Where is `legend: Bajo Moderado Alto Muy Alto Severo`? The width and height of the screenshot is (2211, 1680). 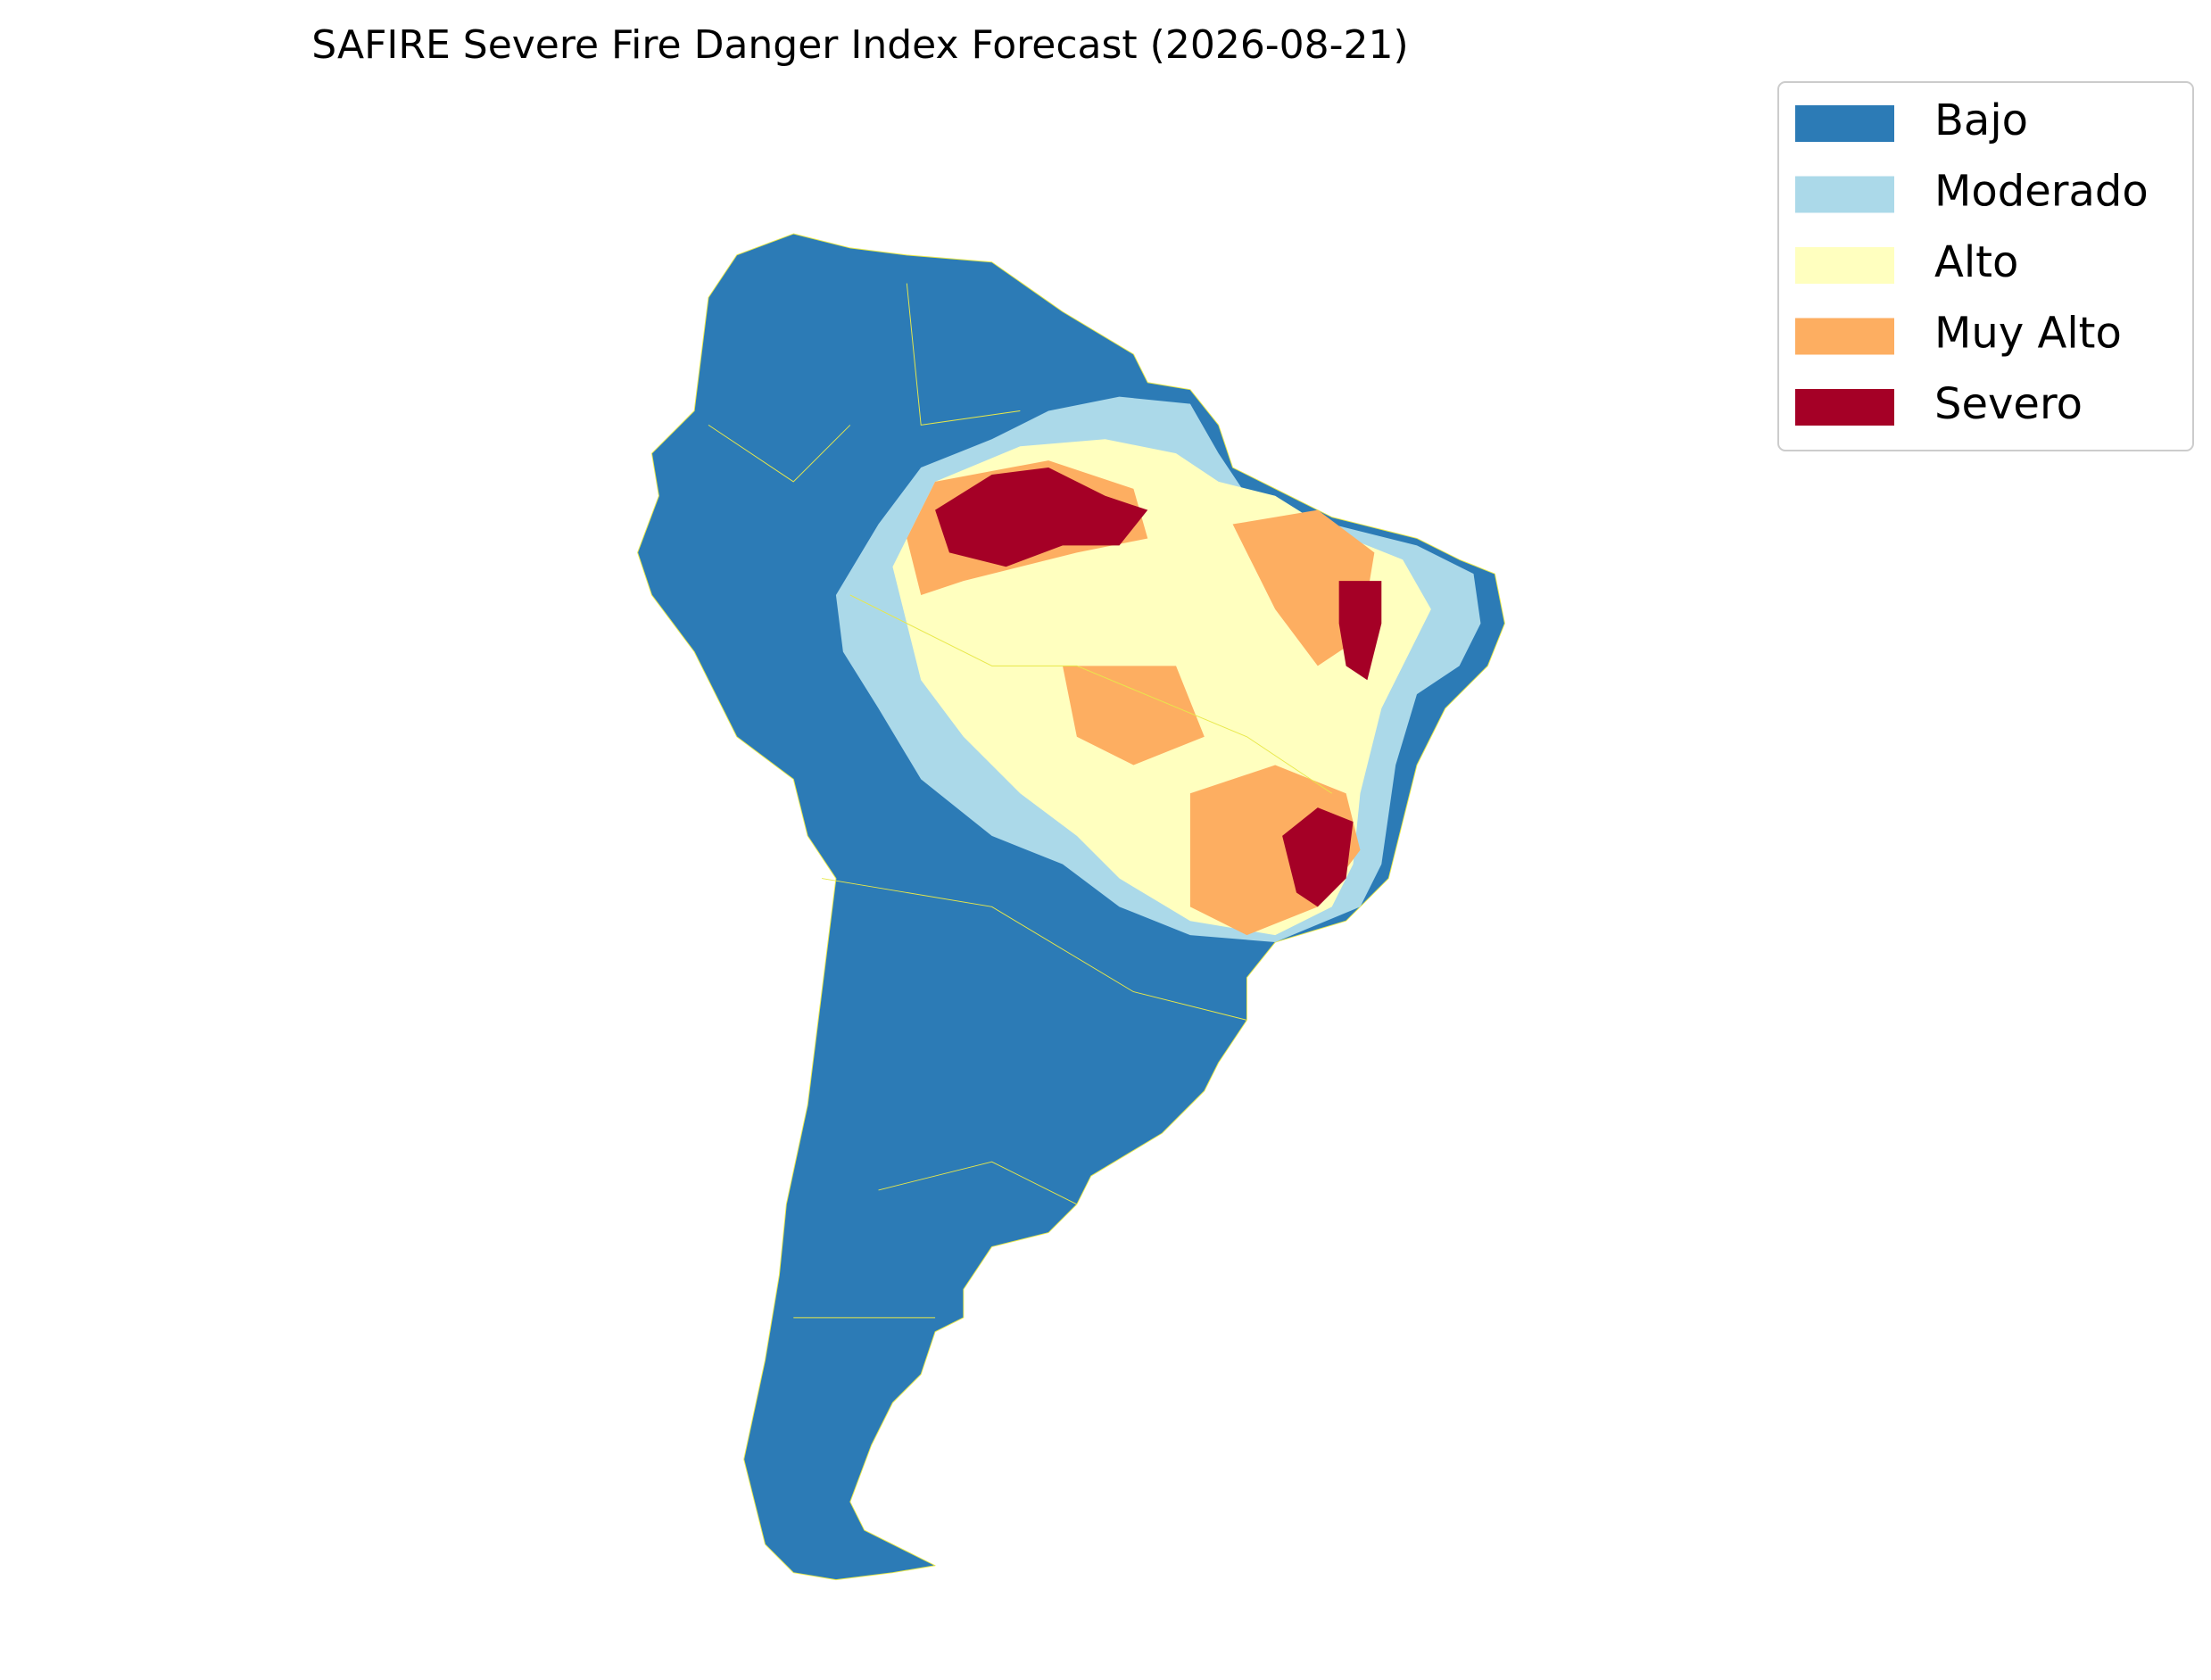 legend: Bajo Moderado Alto Muy Alto Severo is located at coordinates (1985, 266).